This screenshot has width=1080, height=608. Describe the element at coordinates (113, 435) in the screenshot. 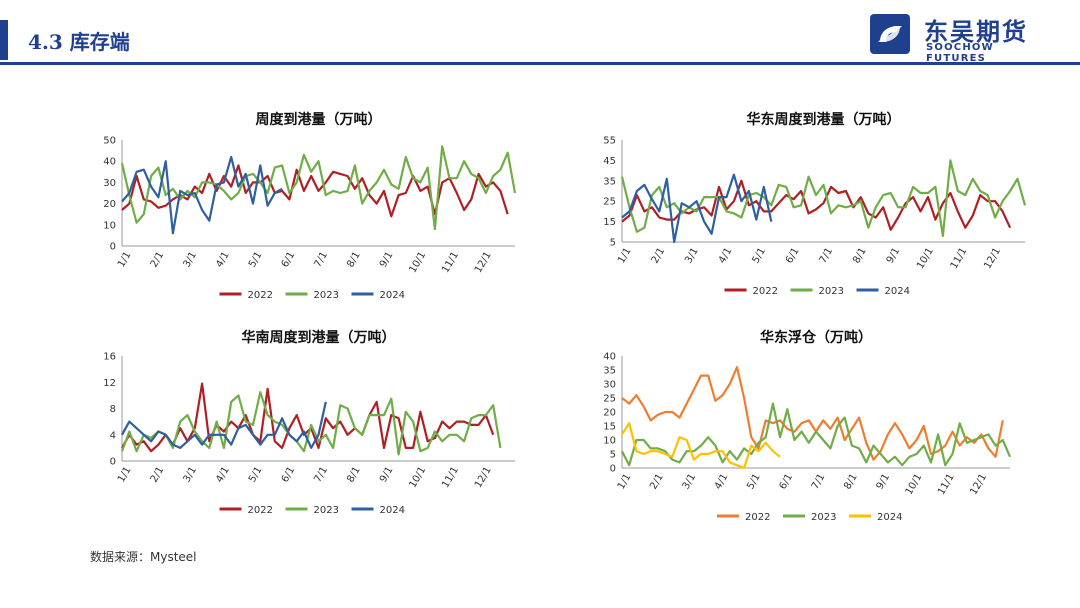

I see `y-tick-label: 4` at that location.